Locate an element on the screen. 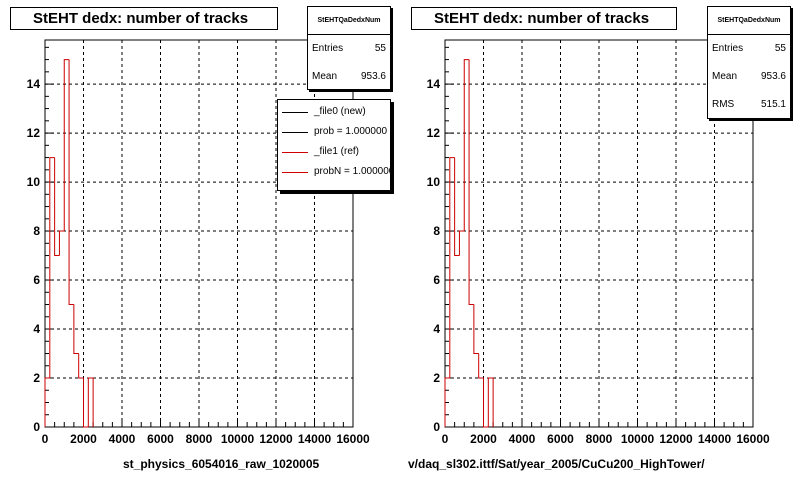 The width and height of the screenshot is (800, 480). left-x-tick-label-0: 0 is located at coordinates (45, 439).